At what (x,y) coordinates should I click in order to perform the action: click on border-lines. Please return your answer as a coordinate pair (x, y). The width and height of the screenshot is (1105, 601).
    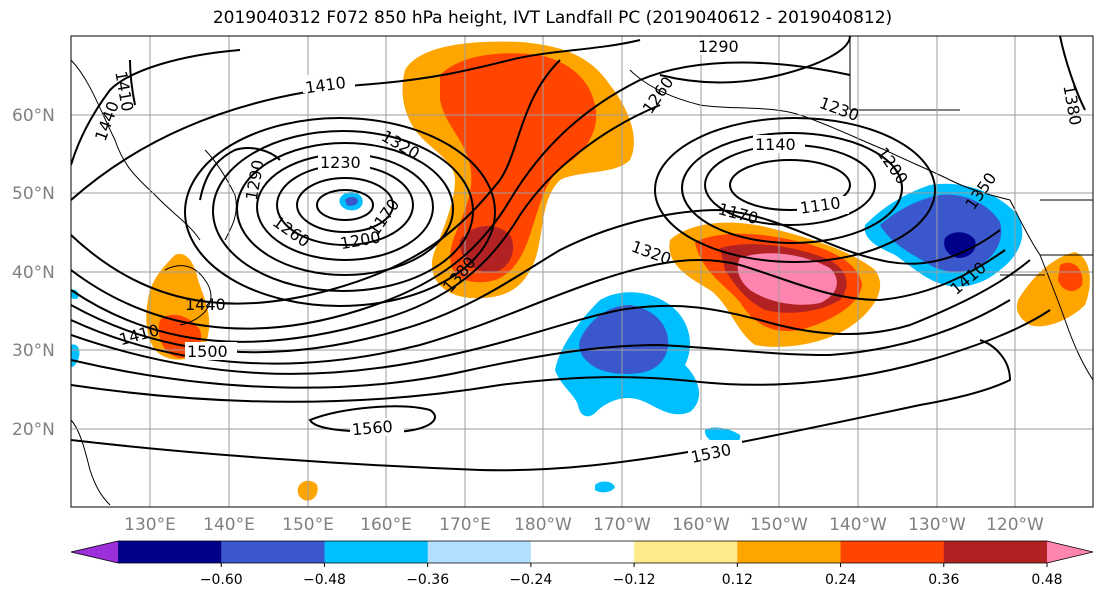
    Looking at the image, I should click on (904, 73).